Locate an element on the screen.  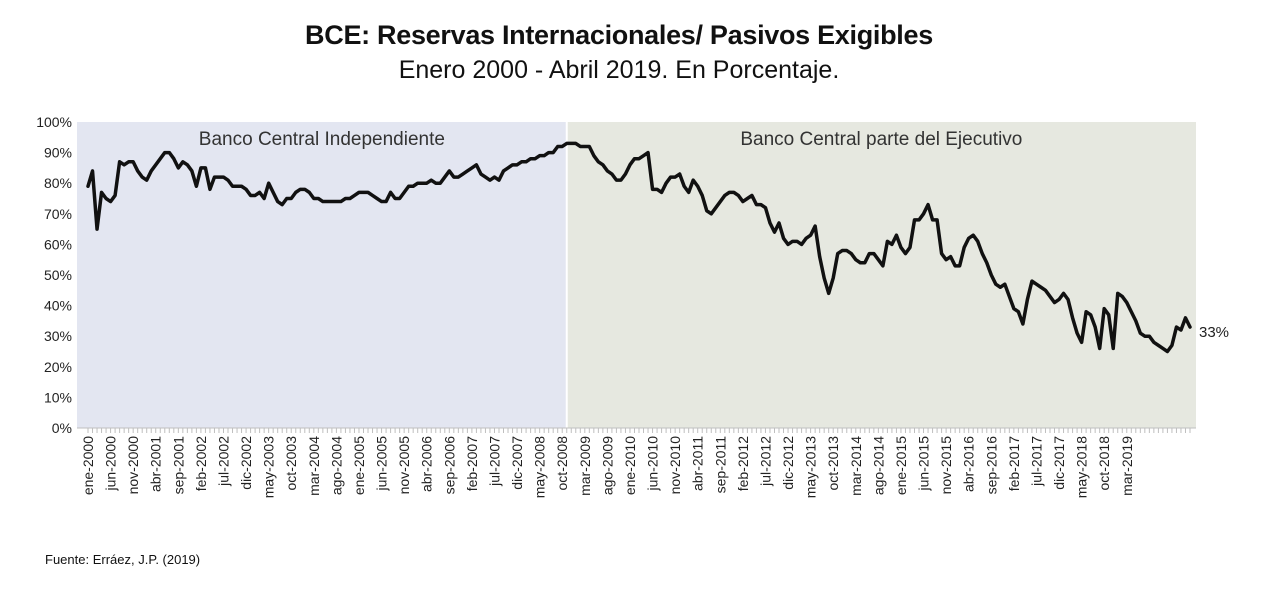
x-tick-label: may-2013 is located at coordinates (811, 467).